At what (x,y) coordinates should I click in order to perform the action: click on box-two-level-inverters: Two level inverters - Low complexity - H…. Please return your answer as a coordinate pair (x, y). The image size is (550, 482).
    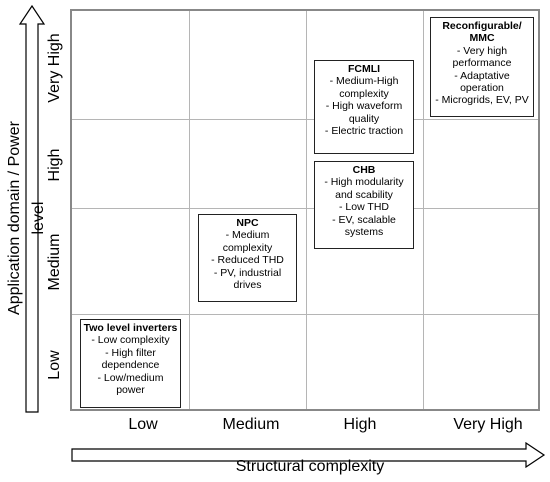
    Looking at the image, I should click on (130, 363).